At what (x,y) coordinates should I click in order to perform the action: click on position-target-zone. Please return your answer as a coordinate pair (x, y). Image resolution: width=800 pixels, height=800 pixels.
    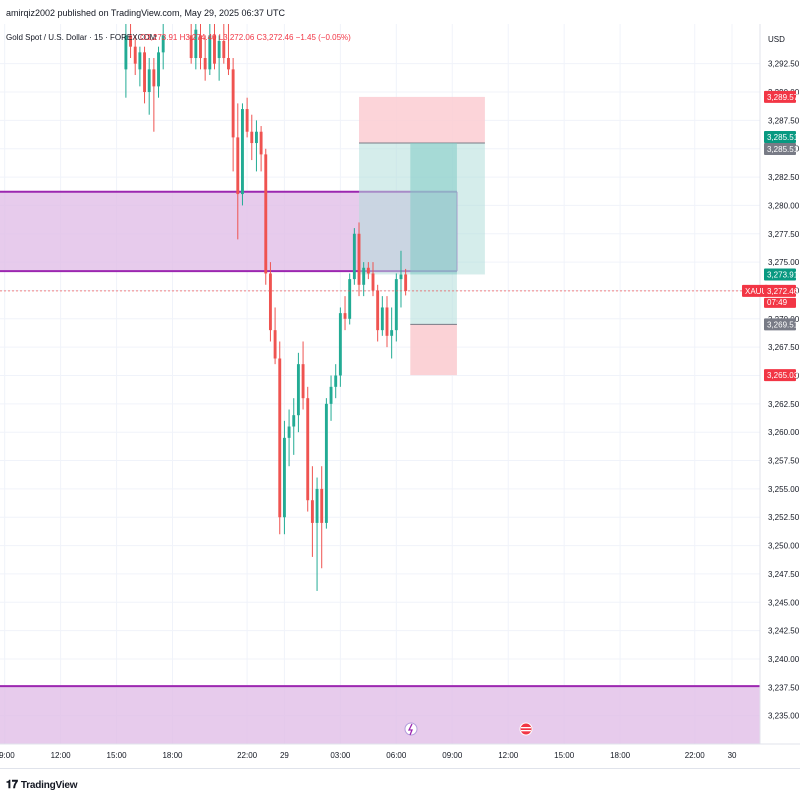
    Looking at the image, I should click on (433, 208).